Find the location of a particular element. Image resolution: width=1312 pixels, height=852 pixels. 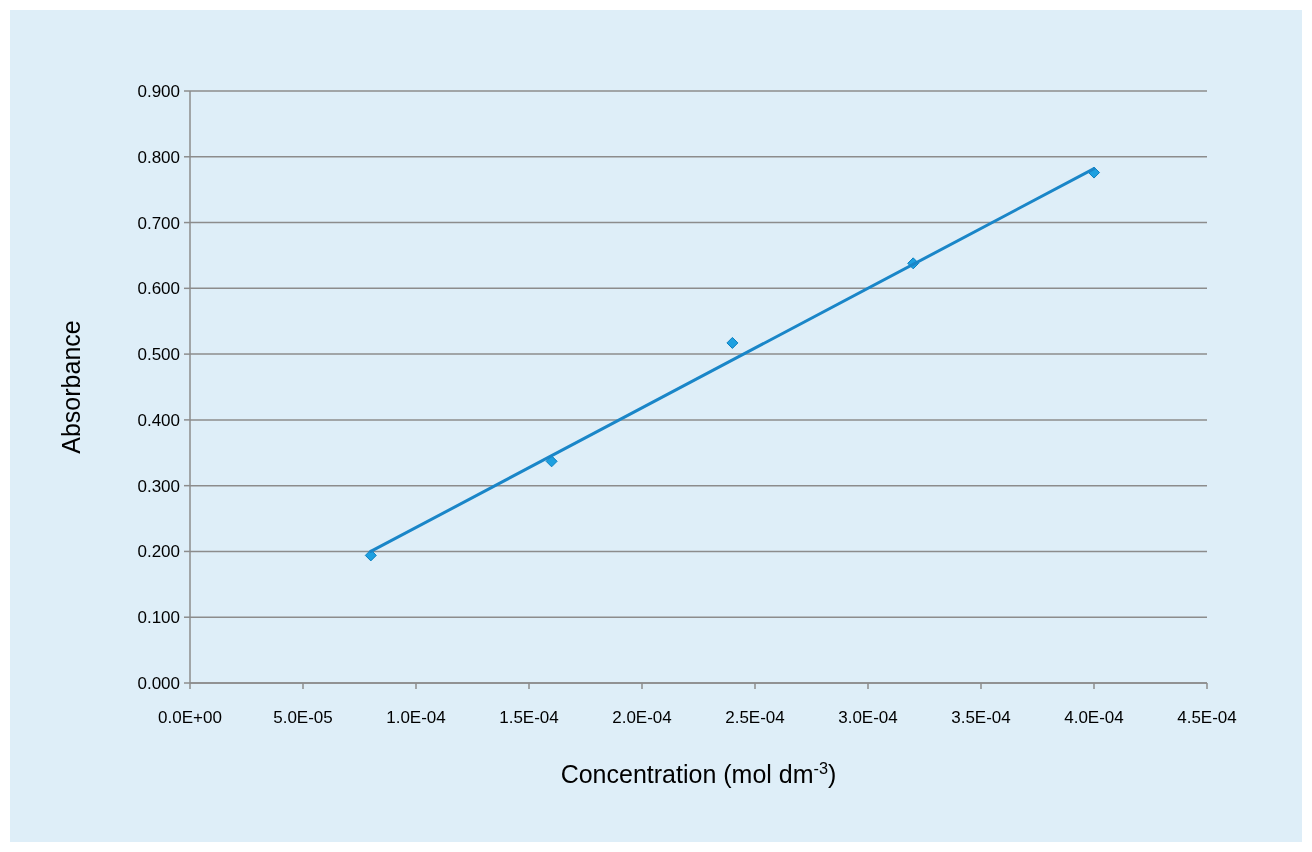

x-tick-label: 1.5E-04 is located at coordinates (529, 717).